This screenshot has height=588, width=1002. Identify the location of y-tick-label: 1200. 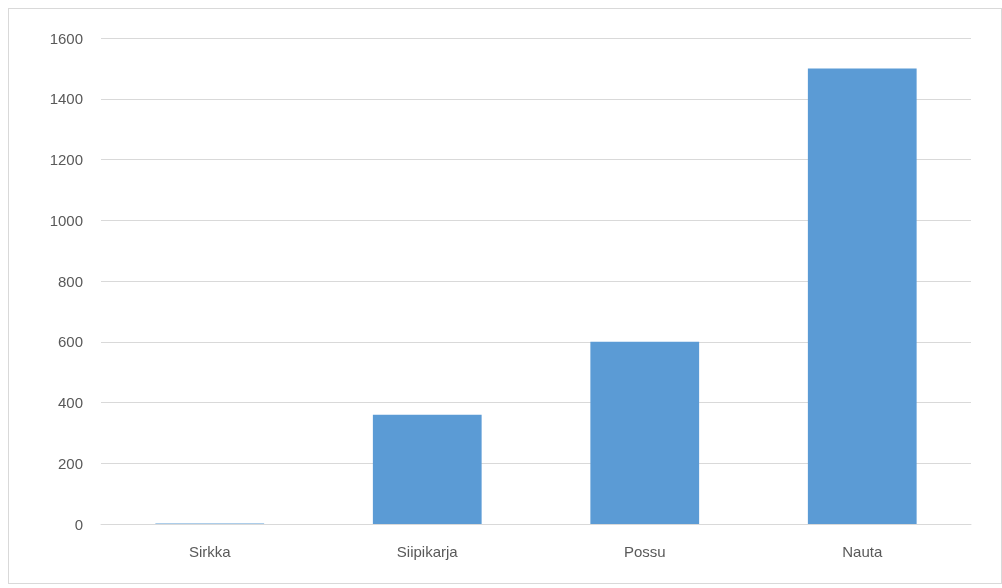
(66, 159).